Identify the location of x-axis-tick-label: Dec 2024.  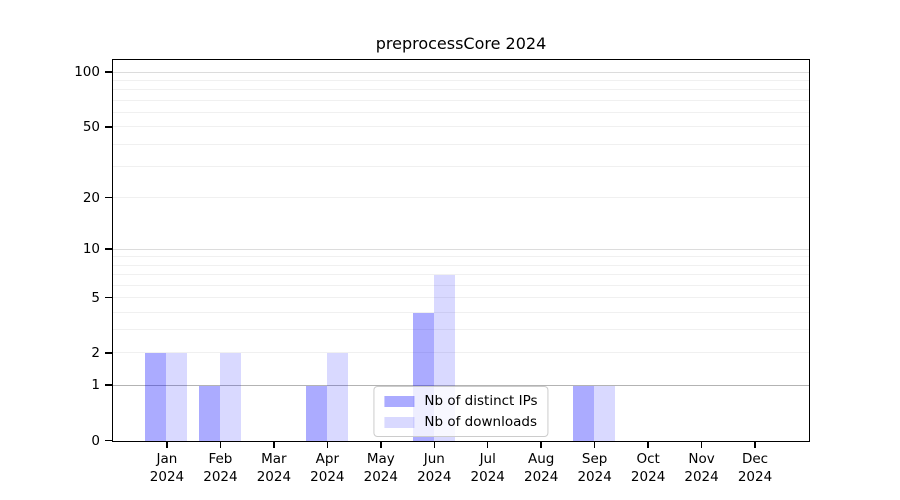
(755, 468).